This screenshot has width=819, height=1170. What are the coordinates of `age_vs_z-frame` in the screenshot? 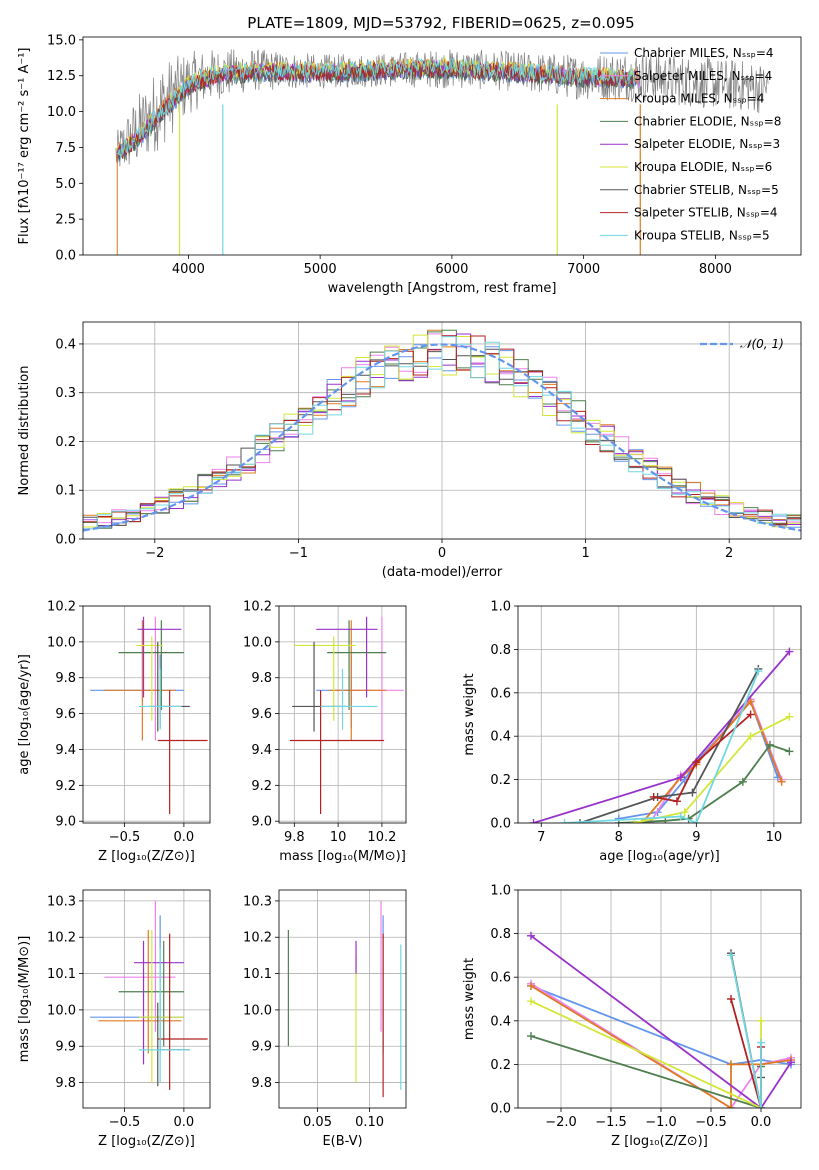 It's located at (146, 714).